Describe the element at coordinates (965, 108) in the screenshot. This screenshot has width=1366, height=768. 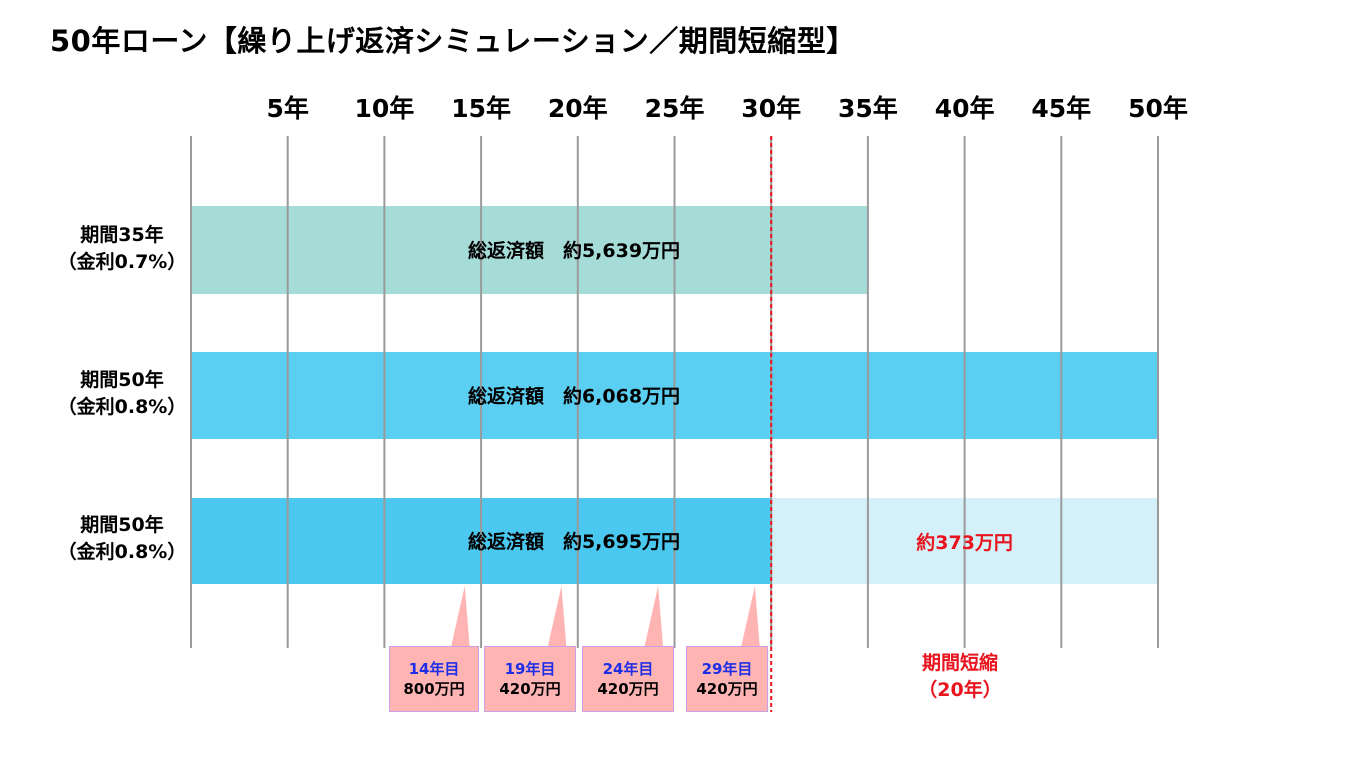
I see `tick-label-40: 40年` at that location.